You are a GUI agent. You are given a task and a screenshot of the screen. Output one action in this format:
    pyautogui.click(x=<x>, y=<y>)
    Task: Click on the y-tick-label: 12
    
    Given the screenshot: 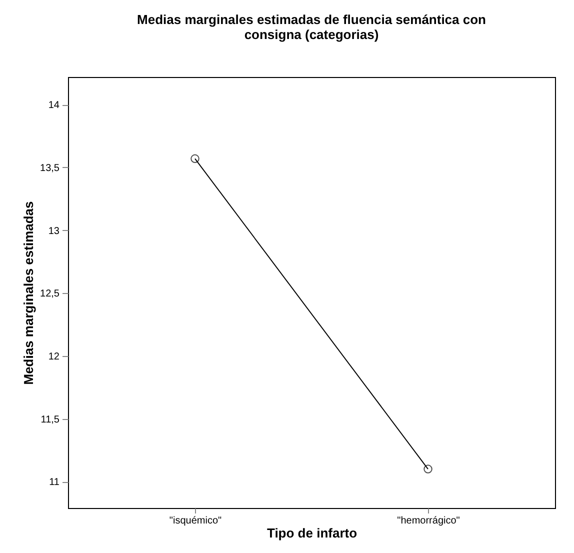 What is the action you would take?
    pyautogui.click(x=54, y=356)
    